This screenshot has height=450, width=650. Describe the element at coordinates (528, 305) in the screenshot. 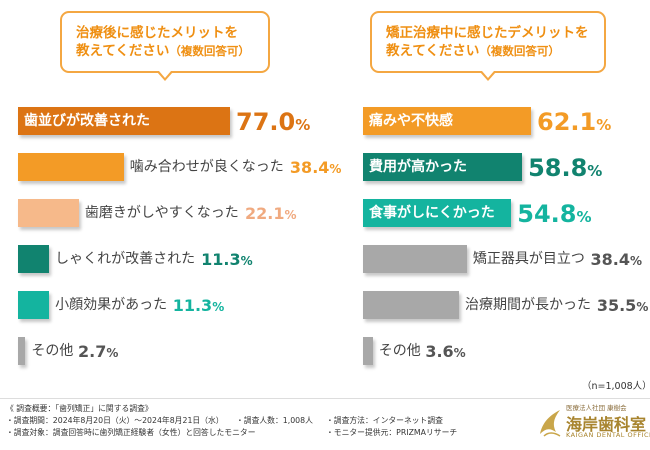

I see `demerit-label-5: 治療期間が長かった` at that location.